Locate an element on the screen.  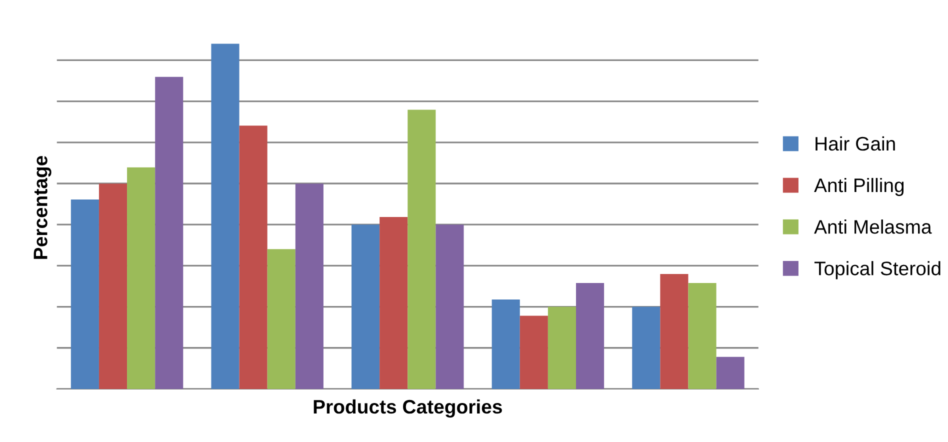
legend-label: Topical Steroid is located at coordinates (877, 270).